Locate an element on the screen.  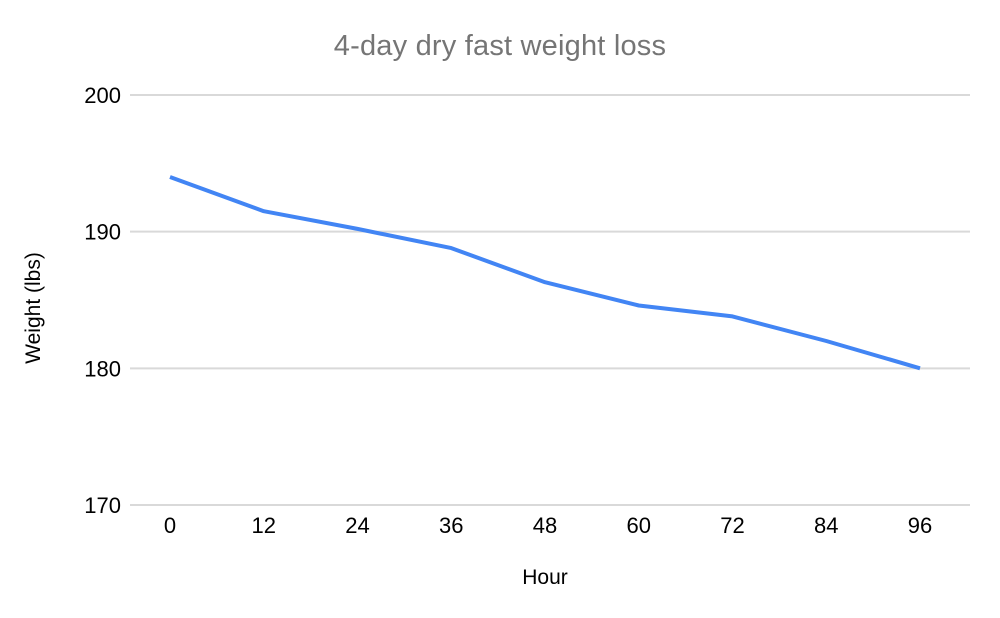
x-tick-label: 24 is located at coordinates (357, 525).